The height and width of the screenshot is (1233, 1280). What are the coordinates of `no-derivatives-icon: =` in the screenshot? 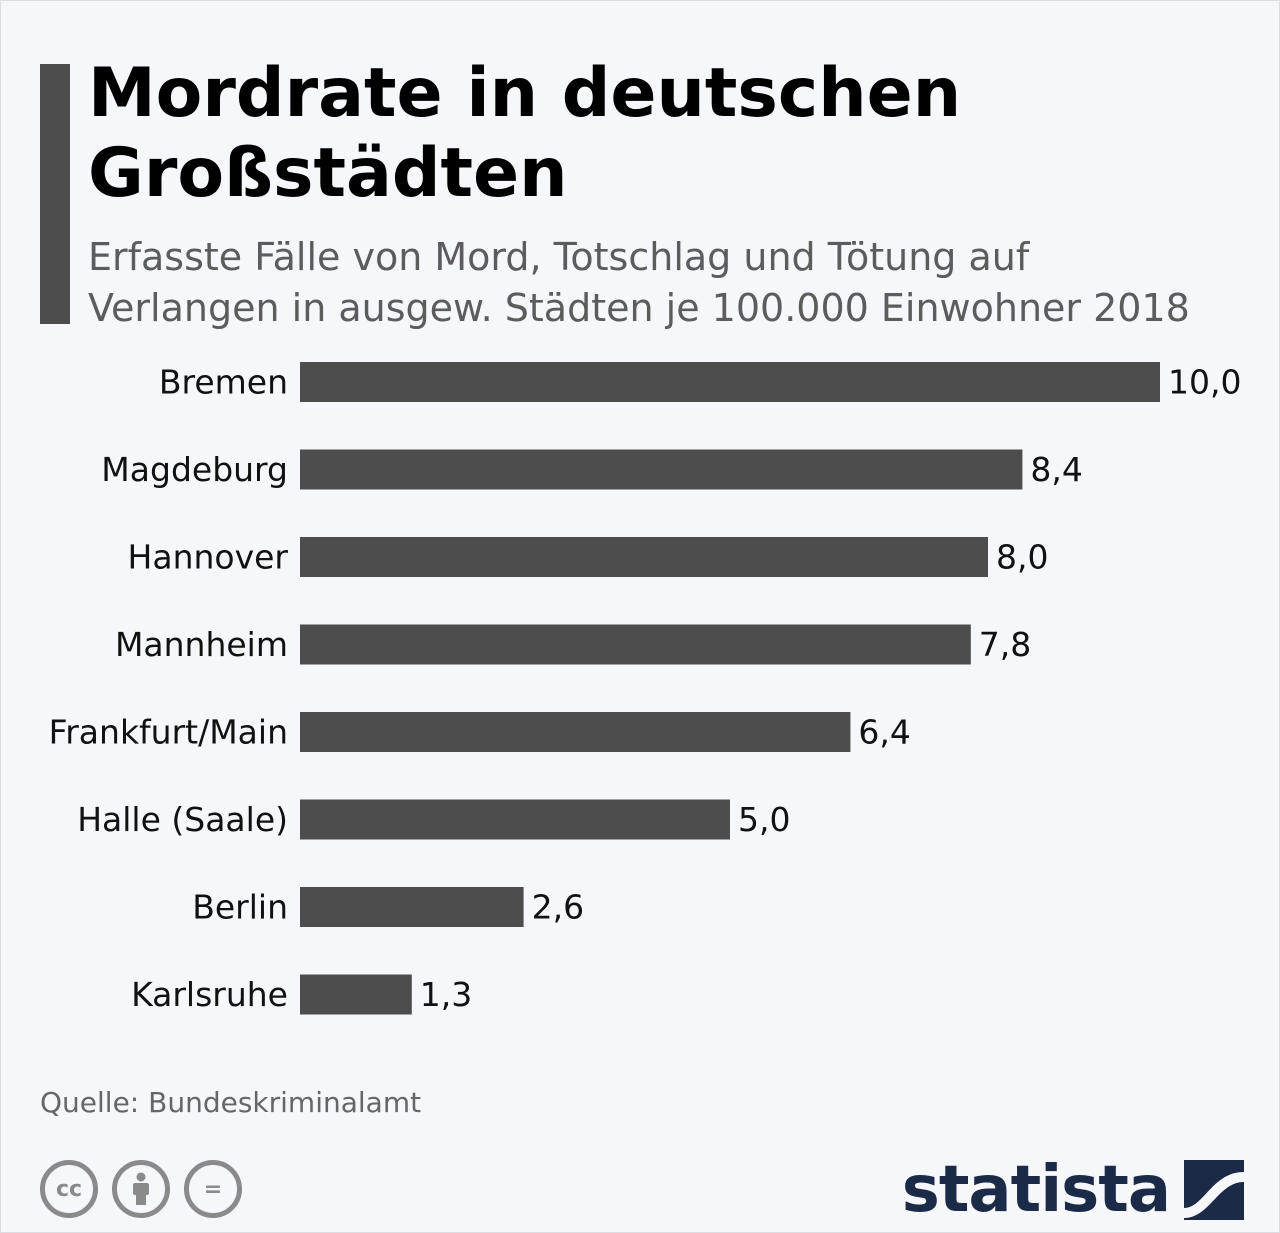 It's located at (213, 1189).